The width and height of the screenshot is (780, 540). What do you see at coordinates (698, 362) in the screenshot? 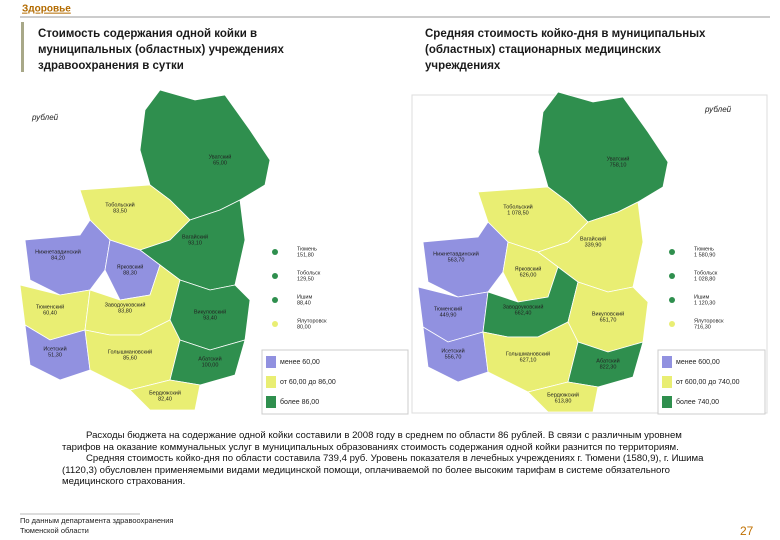
I see `legend-label: менее 600,00` at bounding box center [698, 362].